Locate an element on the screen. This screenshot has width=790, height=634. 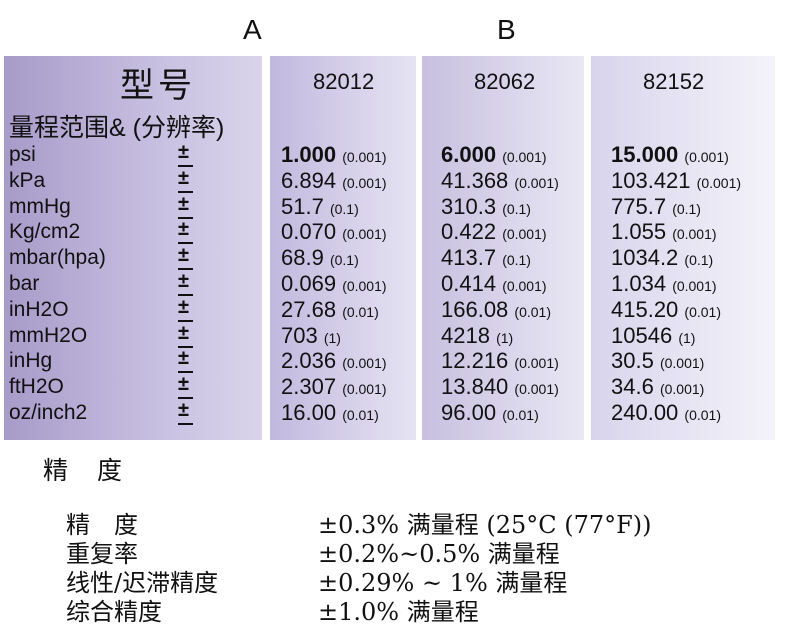
range-value: 27.68 (0.01) is located at coordinates (330, 310).